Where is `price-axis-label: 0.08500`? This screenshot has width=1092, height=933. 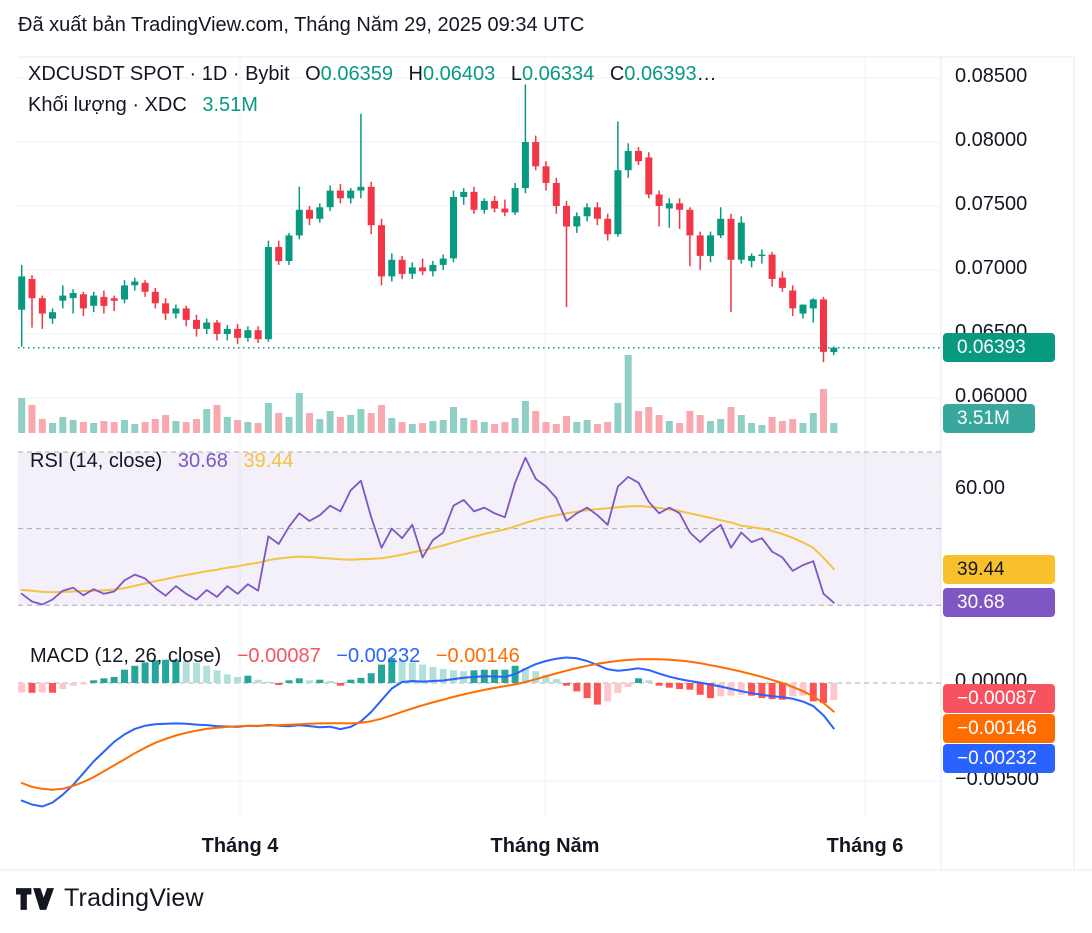
price-axis-label: 0.08500 is located at coordinates (991, 76).